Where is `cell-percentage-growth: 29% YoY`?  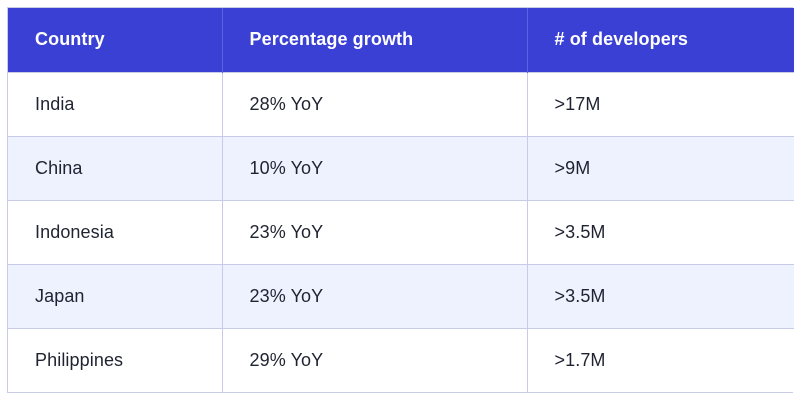 cell-percentage-growth: 29% YoY is located at coordinates (375, 359).